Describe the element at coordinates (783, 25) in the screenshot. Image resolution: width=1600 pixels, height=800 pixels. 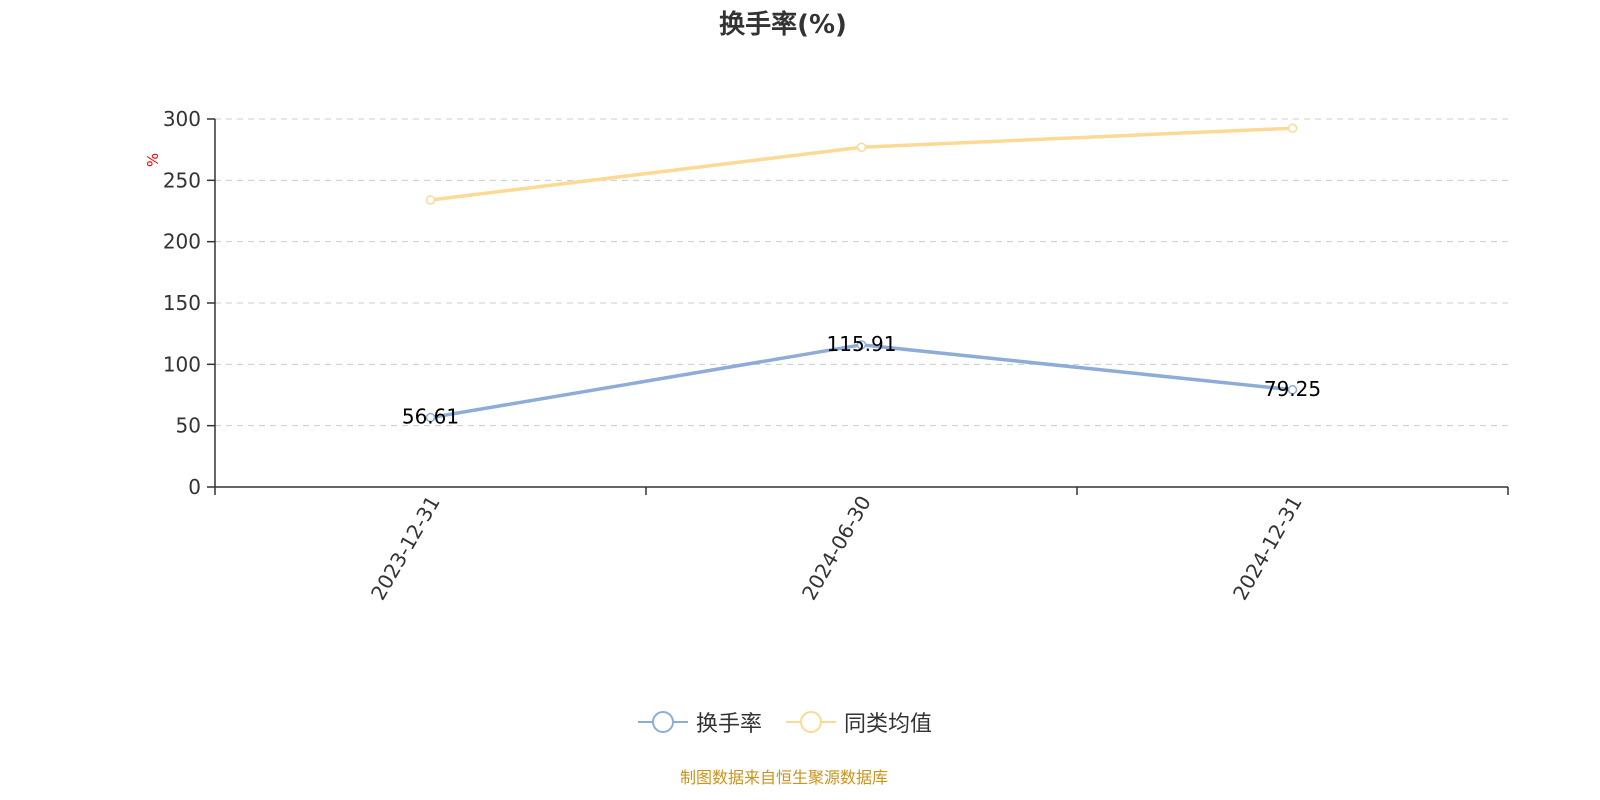
I see `chart-title: 换手率(%)` at that location.